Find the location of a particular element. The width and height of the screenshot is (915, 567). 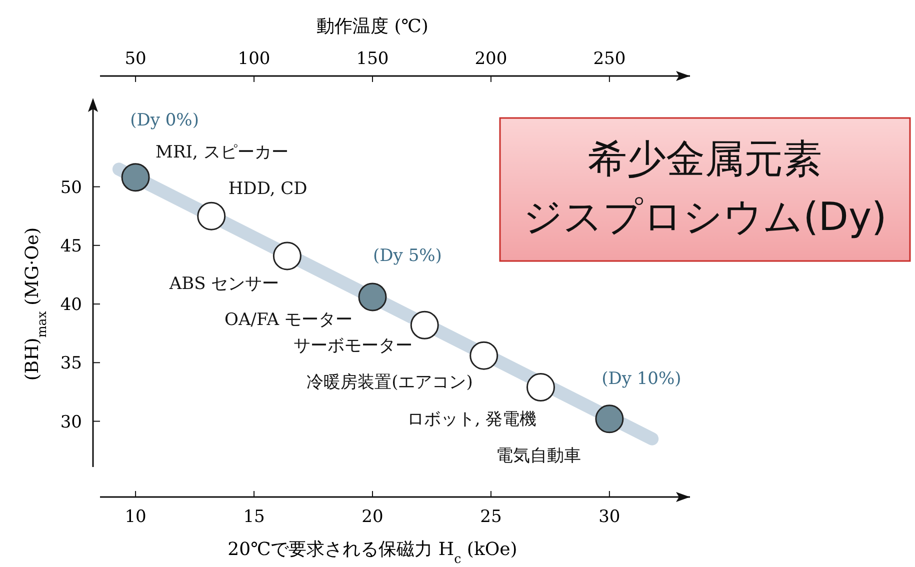

annotation: ABS センサー is located at coordinates (224, 284).